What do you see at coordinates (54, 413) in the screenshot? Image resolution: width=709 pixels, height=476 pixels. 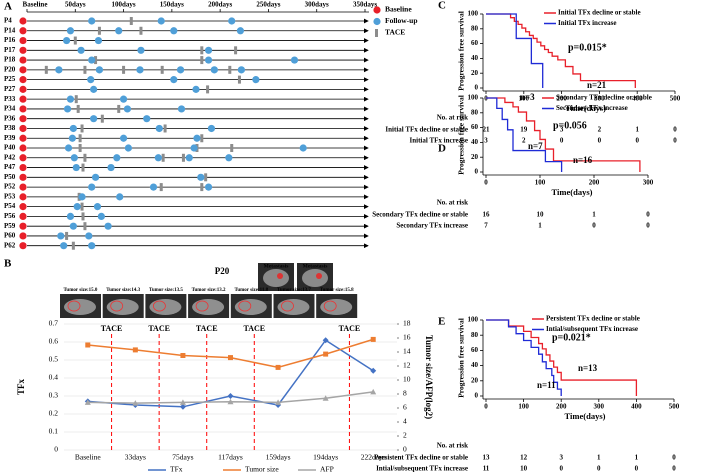 I see `y-tick-label: 0.2` at bounding box center [54, 413].